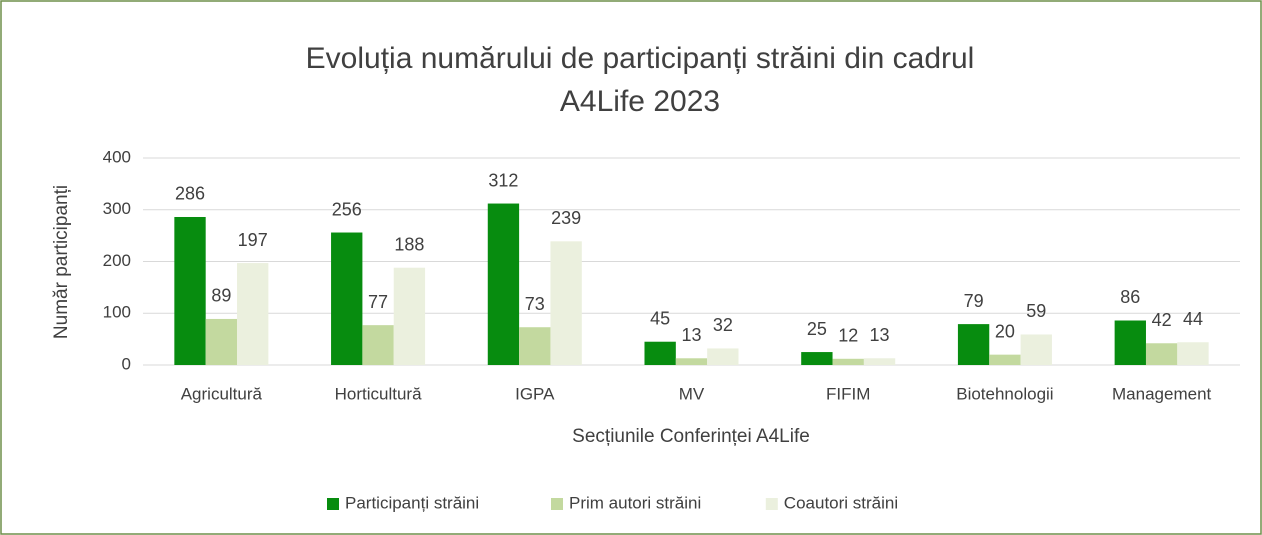 This screenshot has width=1262, height=535. Describe the element at coordinates (723, 325) in the screenshot. I see `data-label: 32` at that location.